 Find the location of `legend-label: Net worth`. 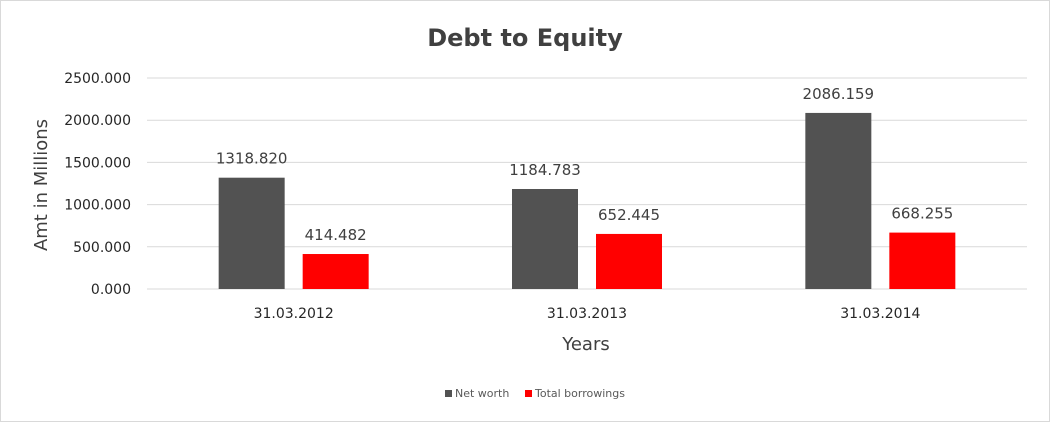

legend-label: Net worth is located at coordinates (482, 393).